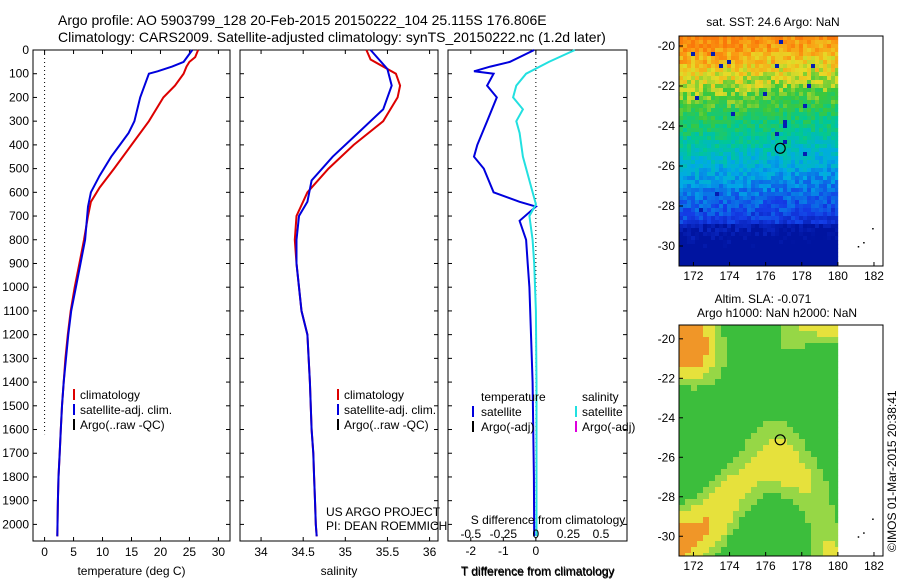 The image size is (900, 580). What do you see at coordinates (667, 536) in the screenshot?
I see `sla_map-ytick-label: -30` at bounding box center [667, 536].